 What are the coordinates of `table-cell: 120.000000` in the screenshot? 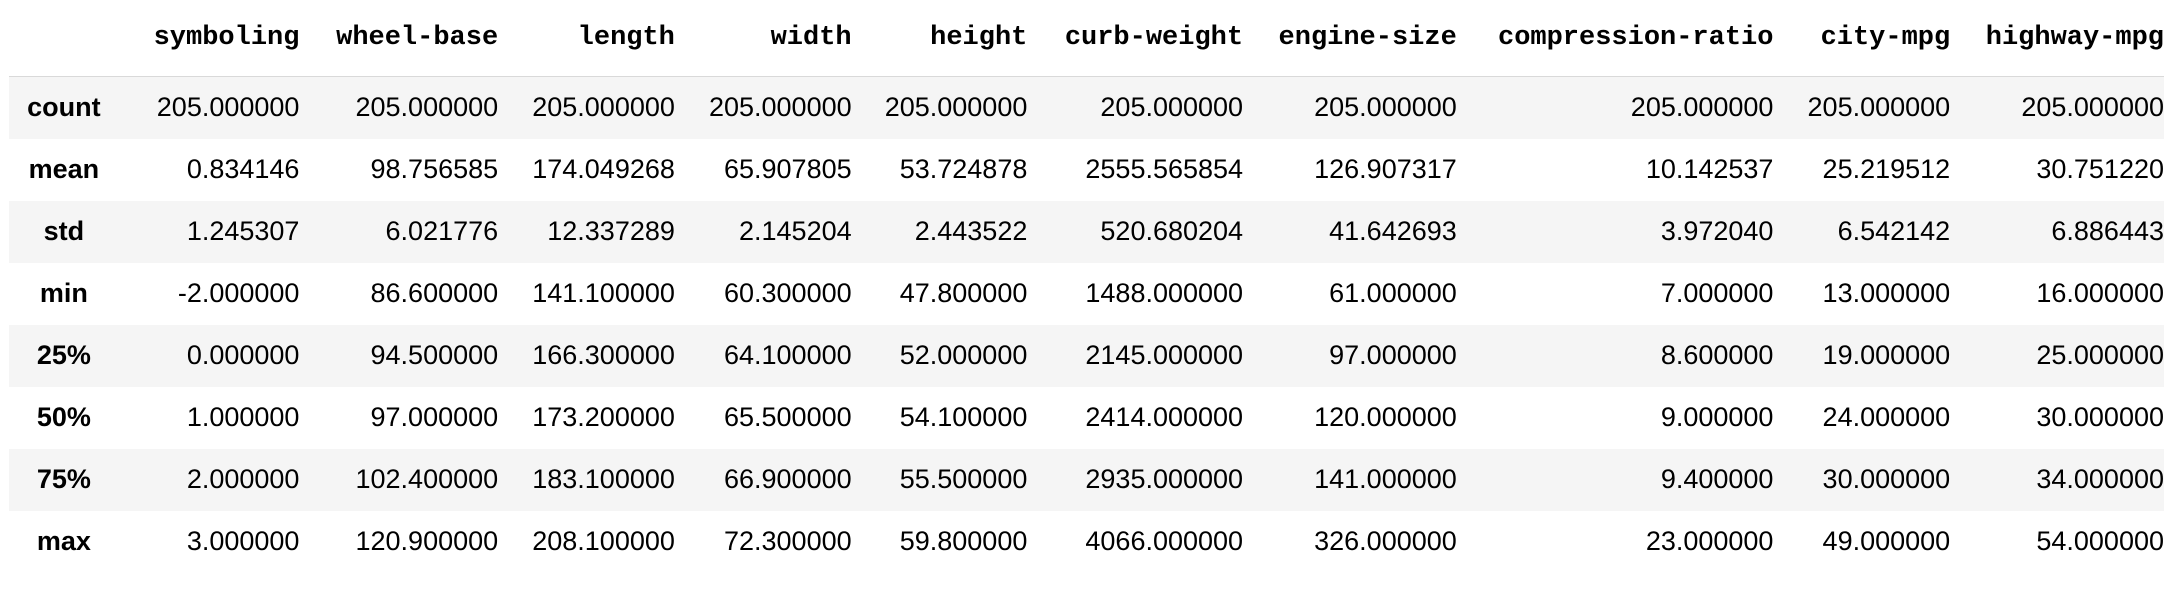 It's located at (1385, 417).